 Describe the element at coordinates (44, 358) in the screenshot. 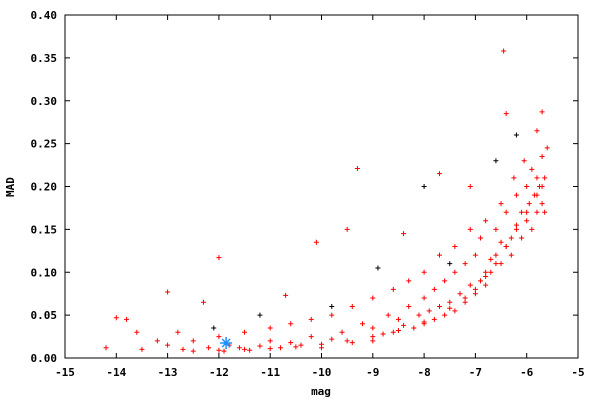

I see `y-tick-label: 0.00` at that location.